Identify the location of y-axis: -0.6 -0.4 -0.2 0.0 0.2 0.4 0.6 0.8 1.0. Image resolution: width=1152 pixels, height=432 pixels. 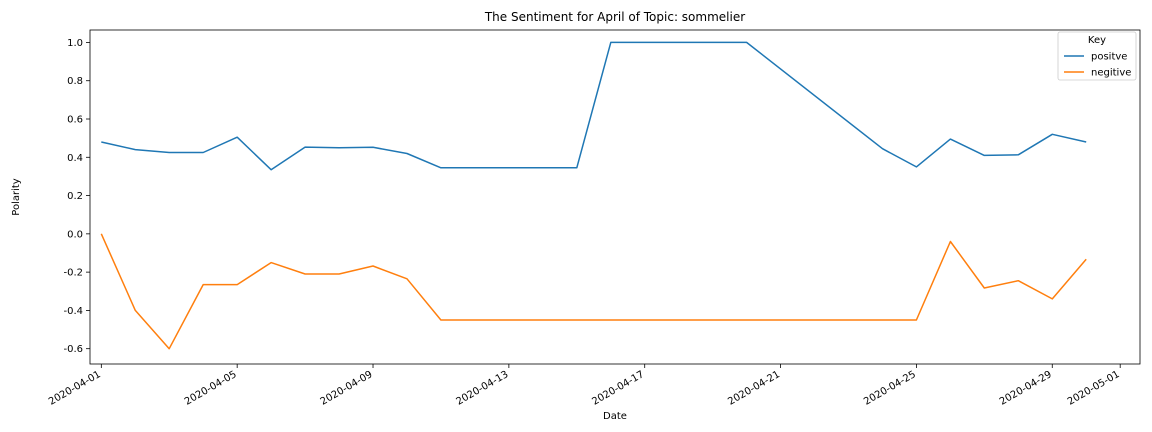
(76, 196).